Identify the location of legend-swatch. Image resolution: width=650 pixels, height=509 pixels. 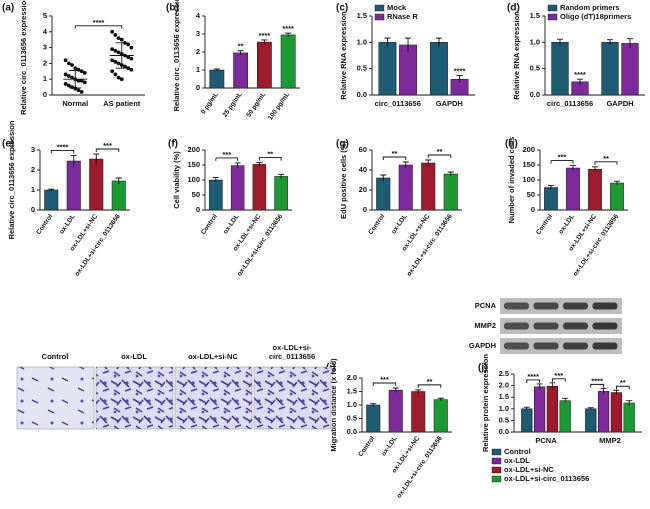
(496, 470).